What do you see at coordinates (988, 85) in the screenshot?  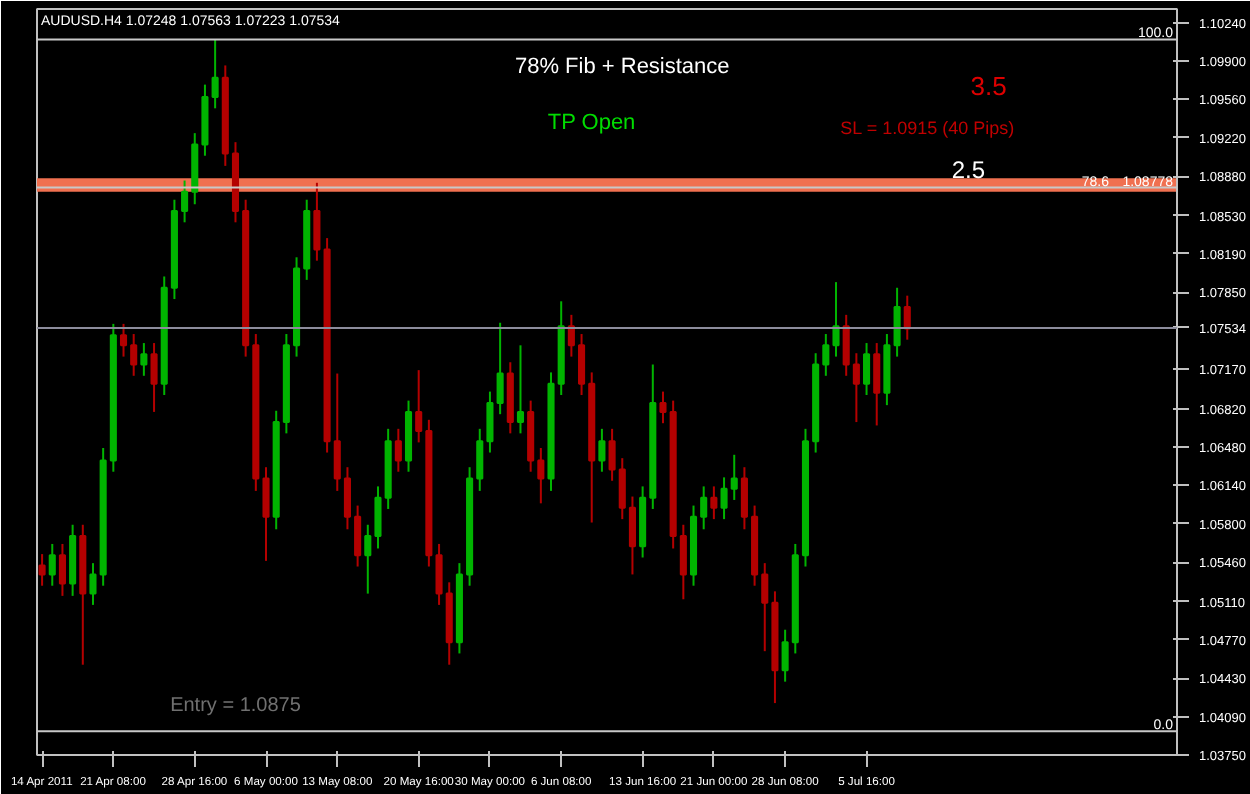 I see `annotation: 3.5` at bounding box center [988, 85].